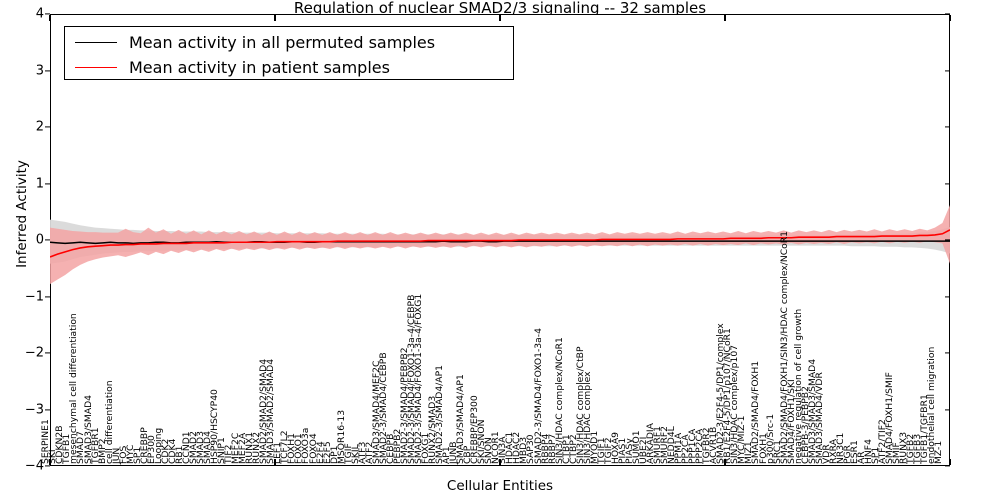  I want to click on y-tick-label: 4, so click(39, 14).